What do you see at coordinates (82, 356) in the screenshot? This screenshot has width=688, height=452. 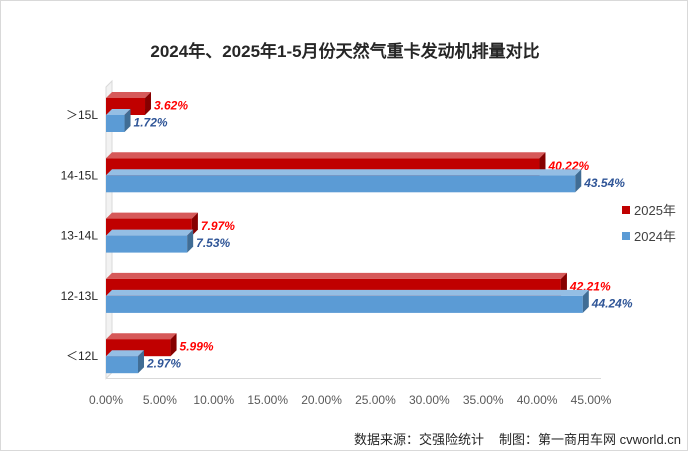 I see `category-label: ＜12L` at bounding box center [82, 356].